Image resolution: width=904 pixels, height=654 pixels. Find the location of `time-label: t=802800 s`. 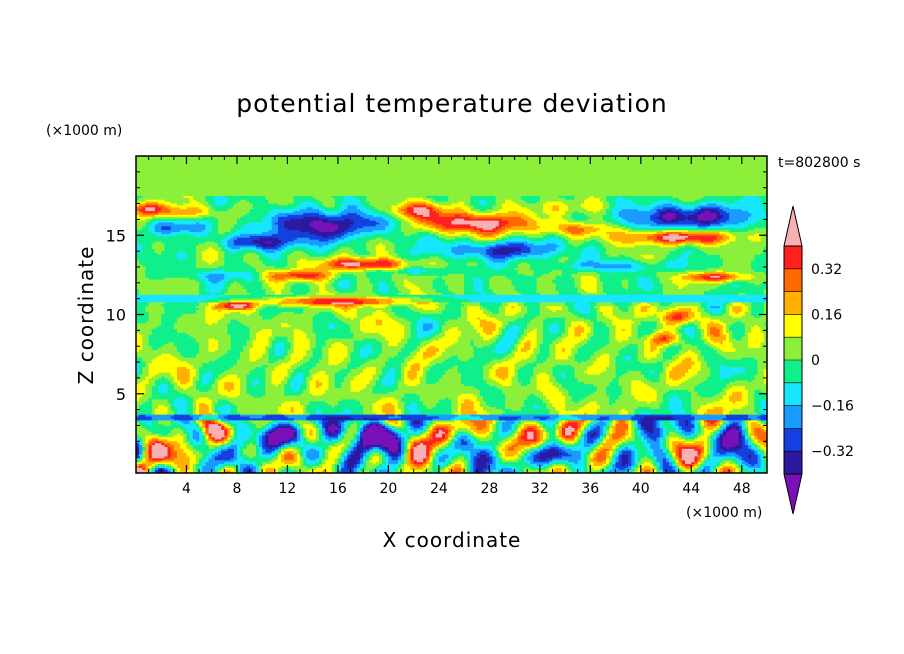

time-label: t=802800 s is located at coordinates (819, 163).